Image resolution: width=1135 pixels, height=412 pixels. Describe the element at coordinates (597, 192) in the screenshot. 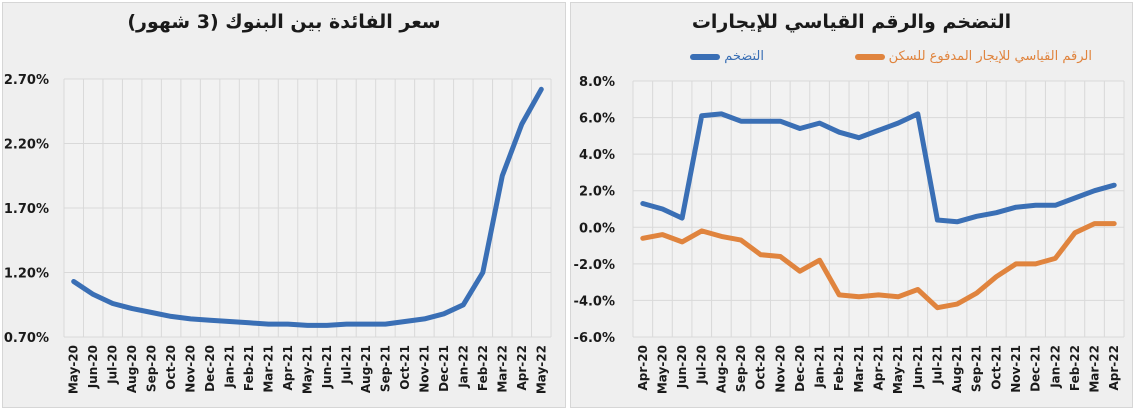

I see `y-axis-tick-label: 2.0%` at that location.